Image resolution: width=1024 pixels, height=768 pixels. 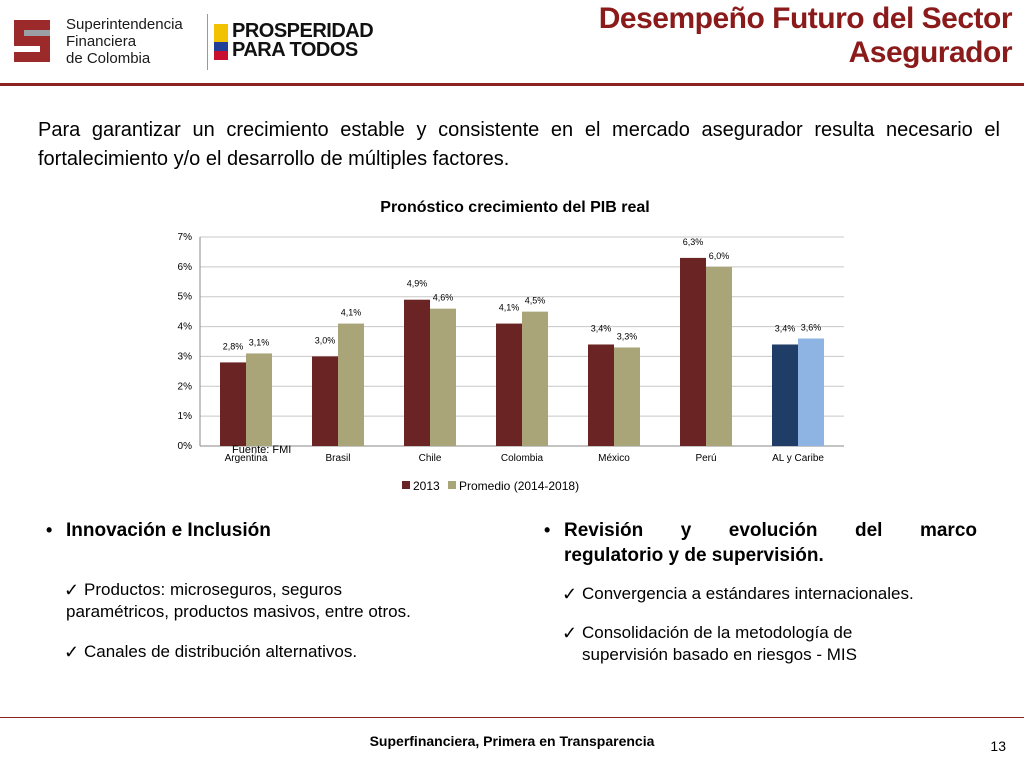 I want to click on legend-label-2013: 2013, so click(x=426, y=486).